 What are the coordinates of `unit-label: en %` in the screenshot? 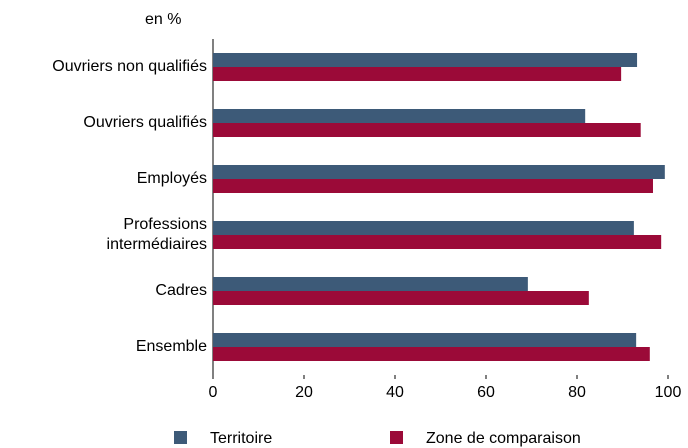 It's located at (163, 19).